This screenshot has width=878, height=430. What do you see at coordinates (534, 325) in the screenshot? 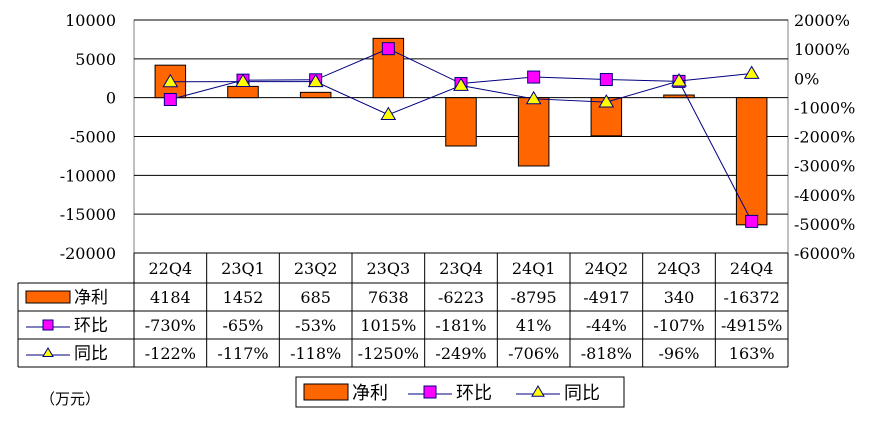
I see `data-label-24q1: 41%` at bounding box center [534, 325].